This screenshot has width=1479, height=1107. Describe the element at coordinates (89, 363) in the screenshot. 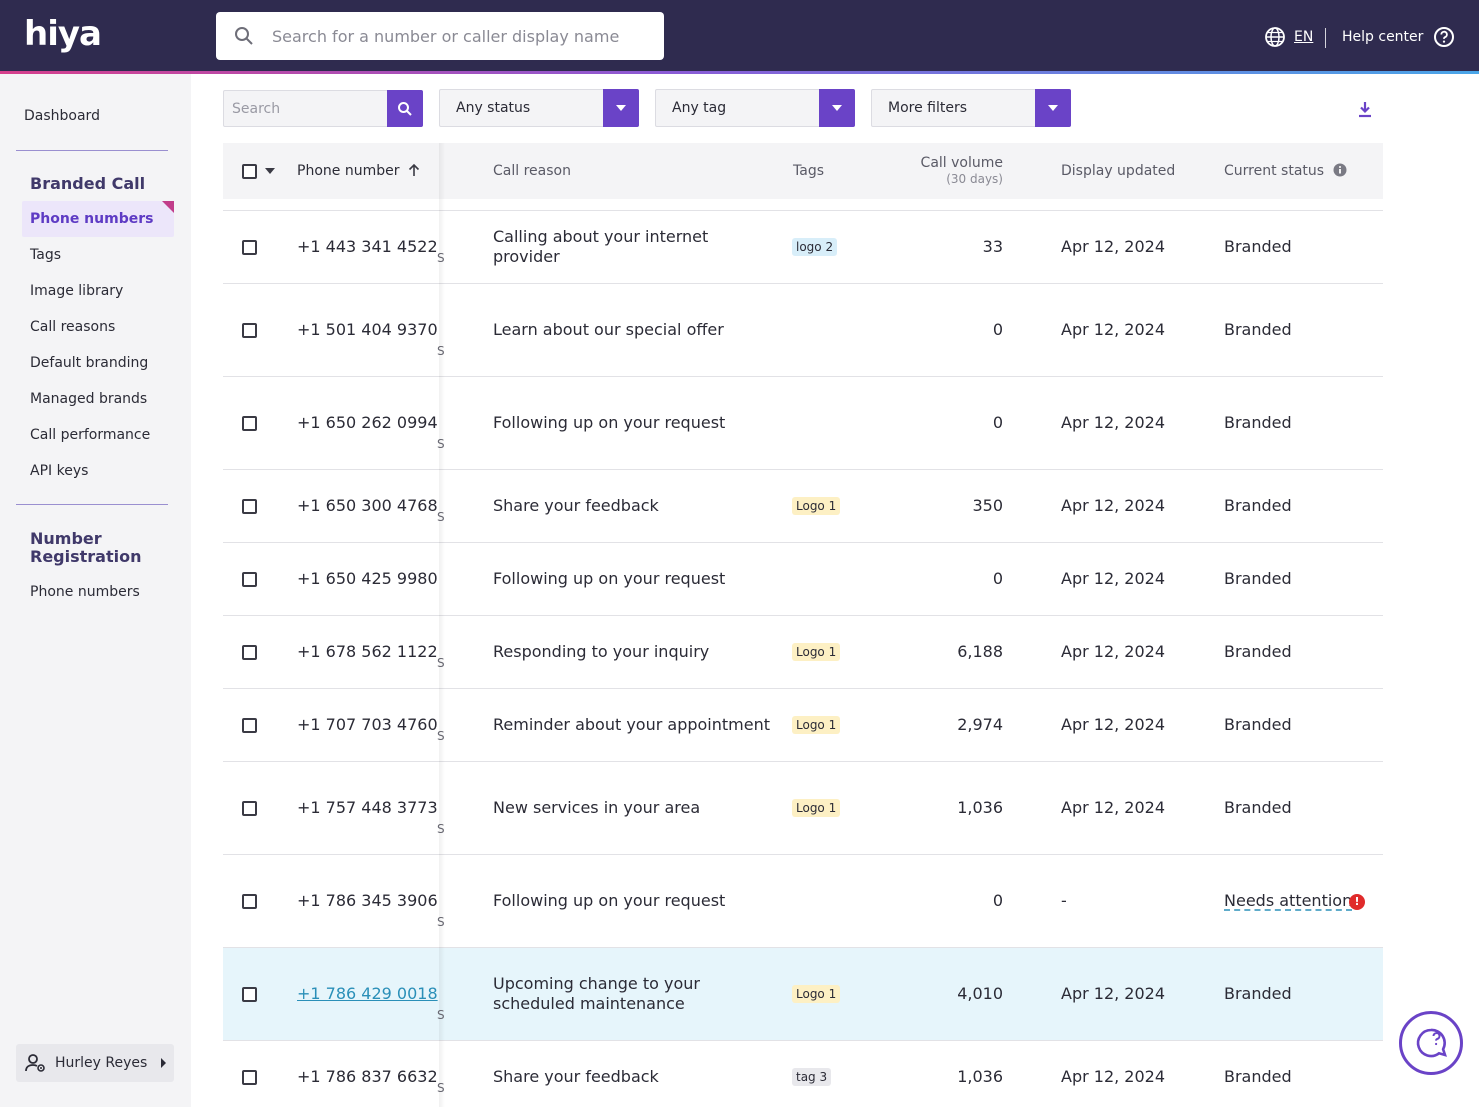

I see `sidebar-item-default-branding: Default branding` at that location.